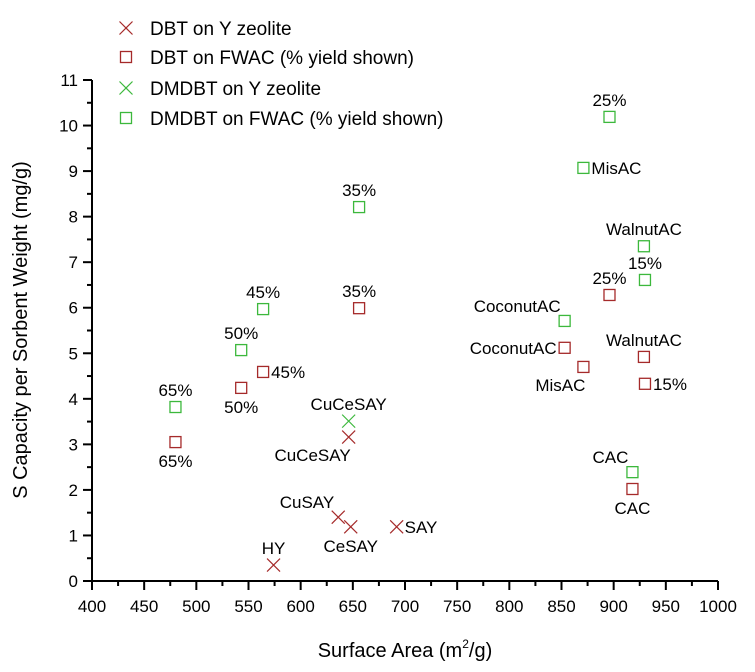 Image resolution: width=755 pixels, height=672 pixels. Describe the element at coordinates (297, 119) in the screenshot. I see `legend-label: DMDBT on FWAC (% yield shown)` at that location.